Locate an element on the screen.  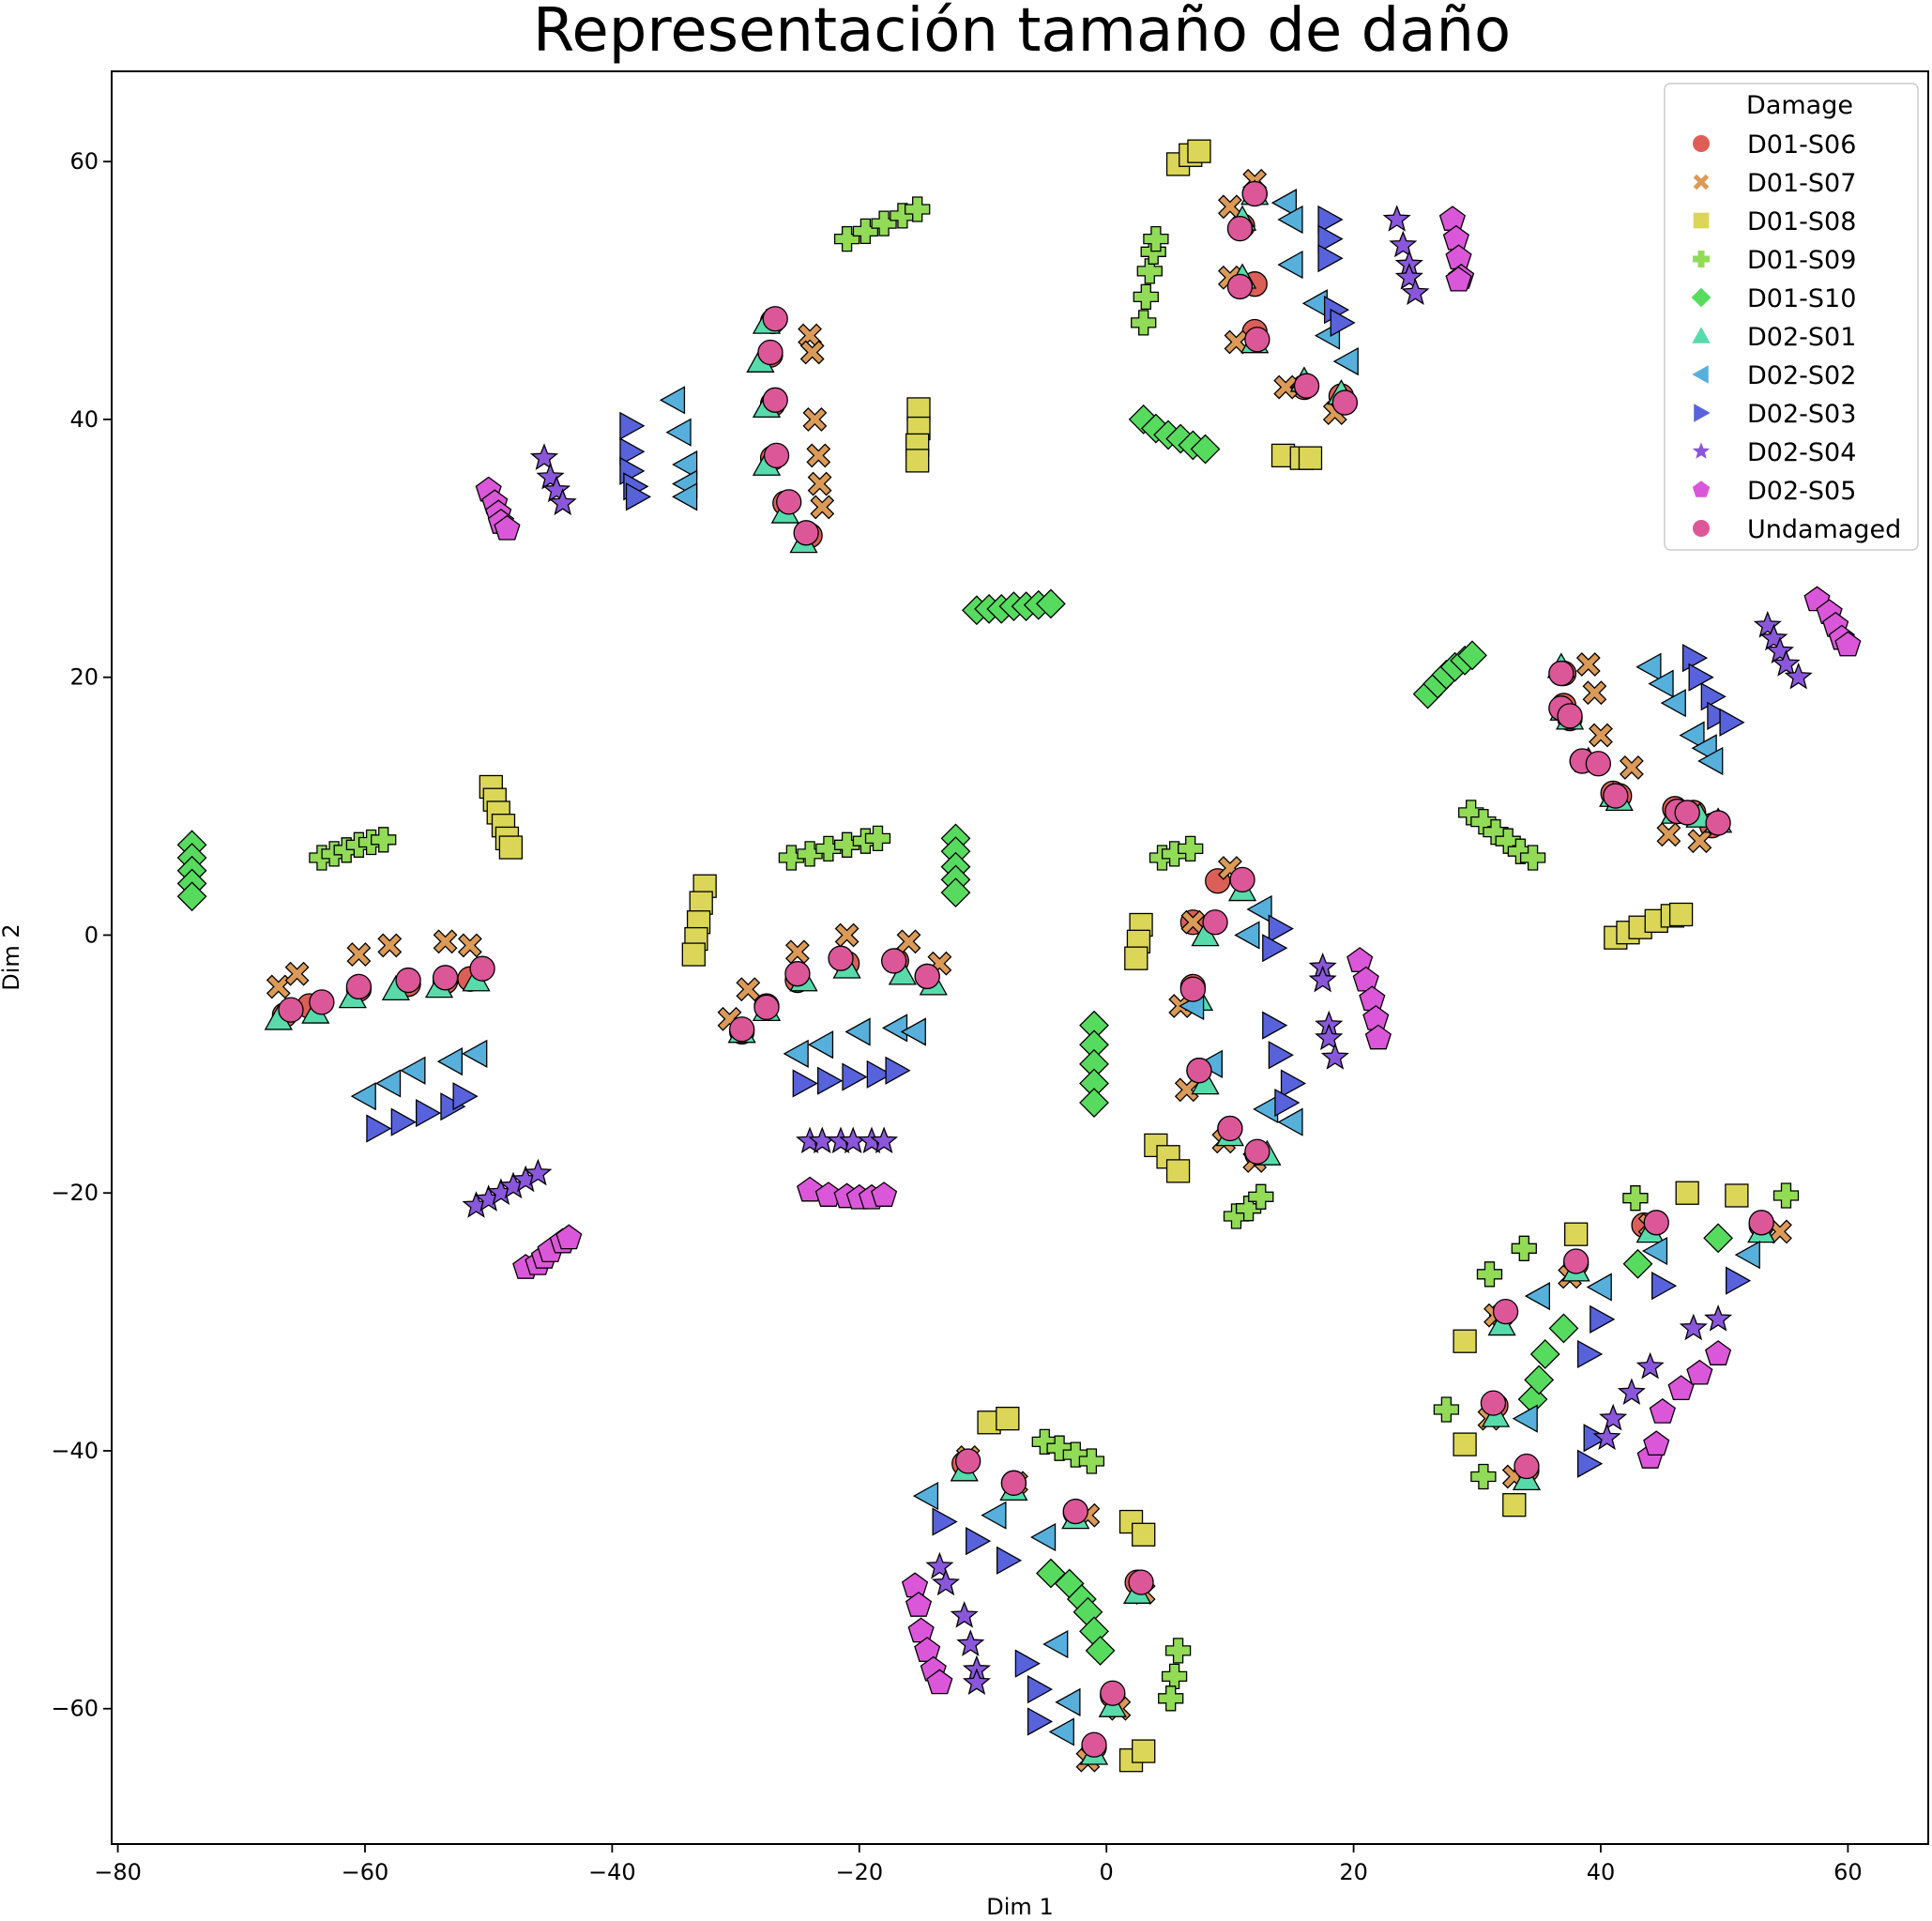
legend-title: Damage is located at coordinates (1799, 105).